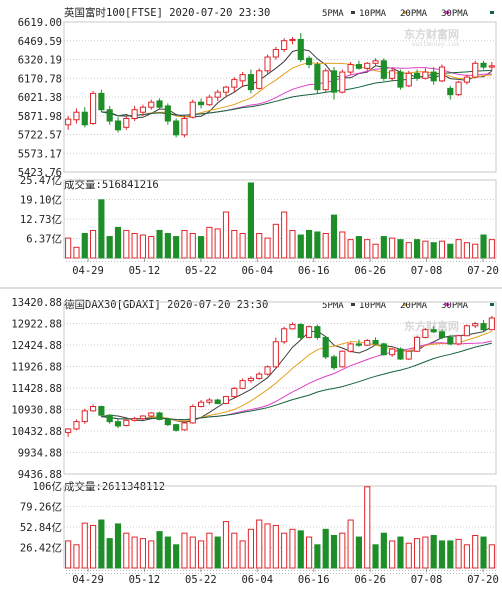  Describe the element at coordinates (40, 136) in the screenshot. I see `y-tick-label: 5722.57` at that location.